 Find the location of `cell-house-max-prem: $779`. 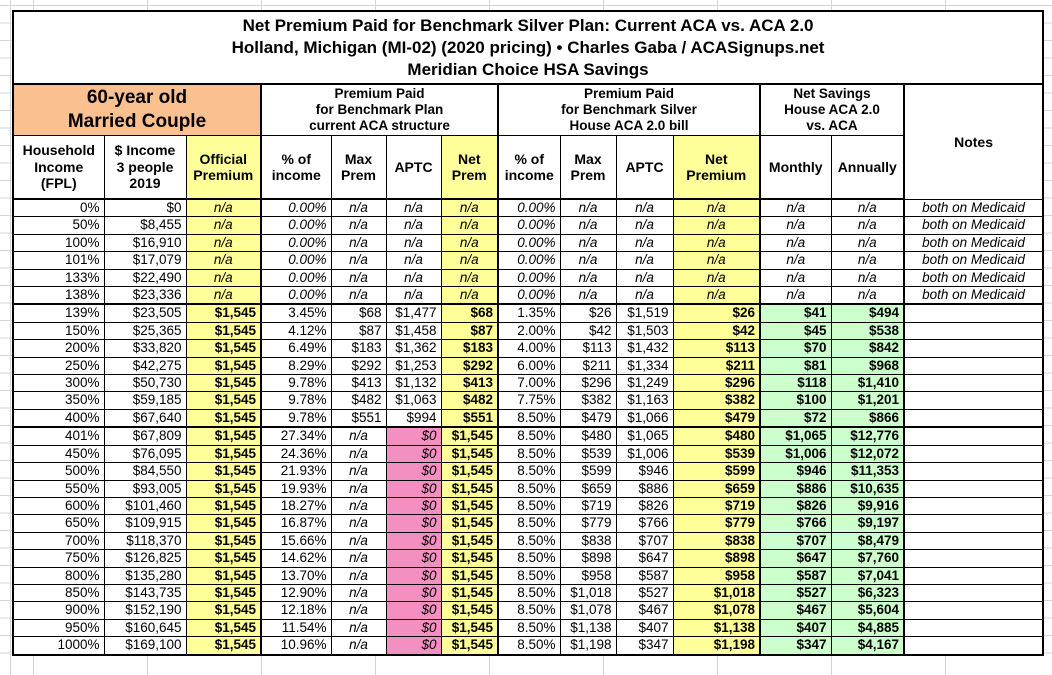

cell-house-max-prem: $779 is located at coordinates (588, 523).